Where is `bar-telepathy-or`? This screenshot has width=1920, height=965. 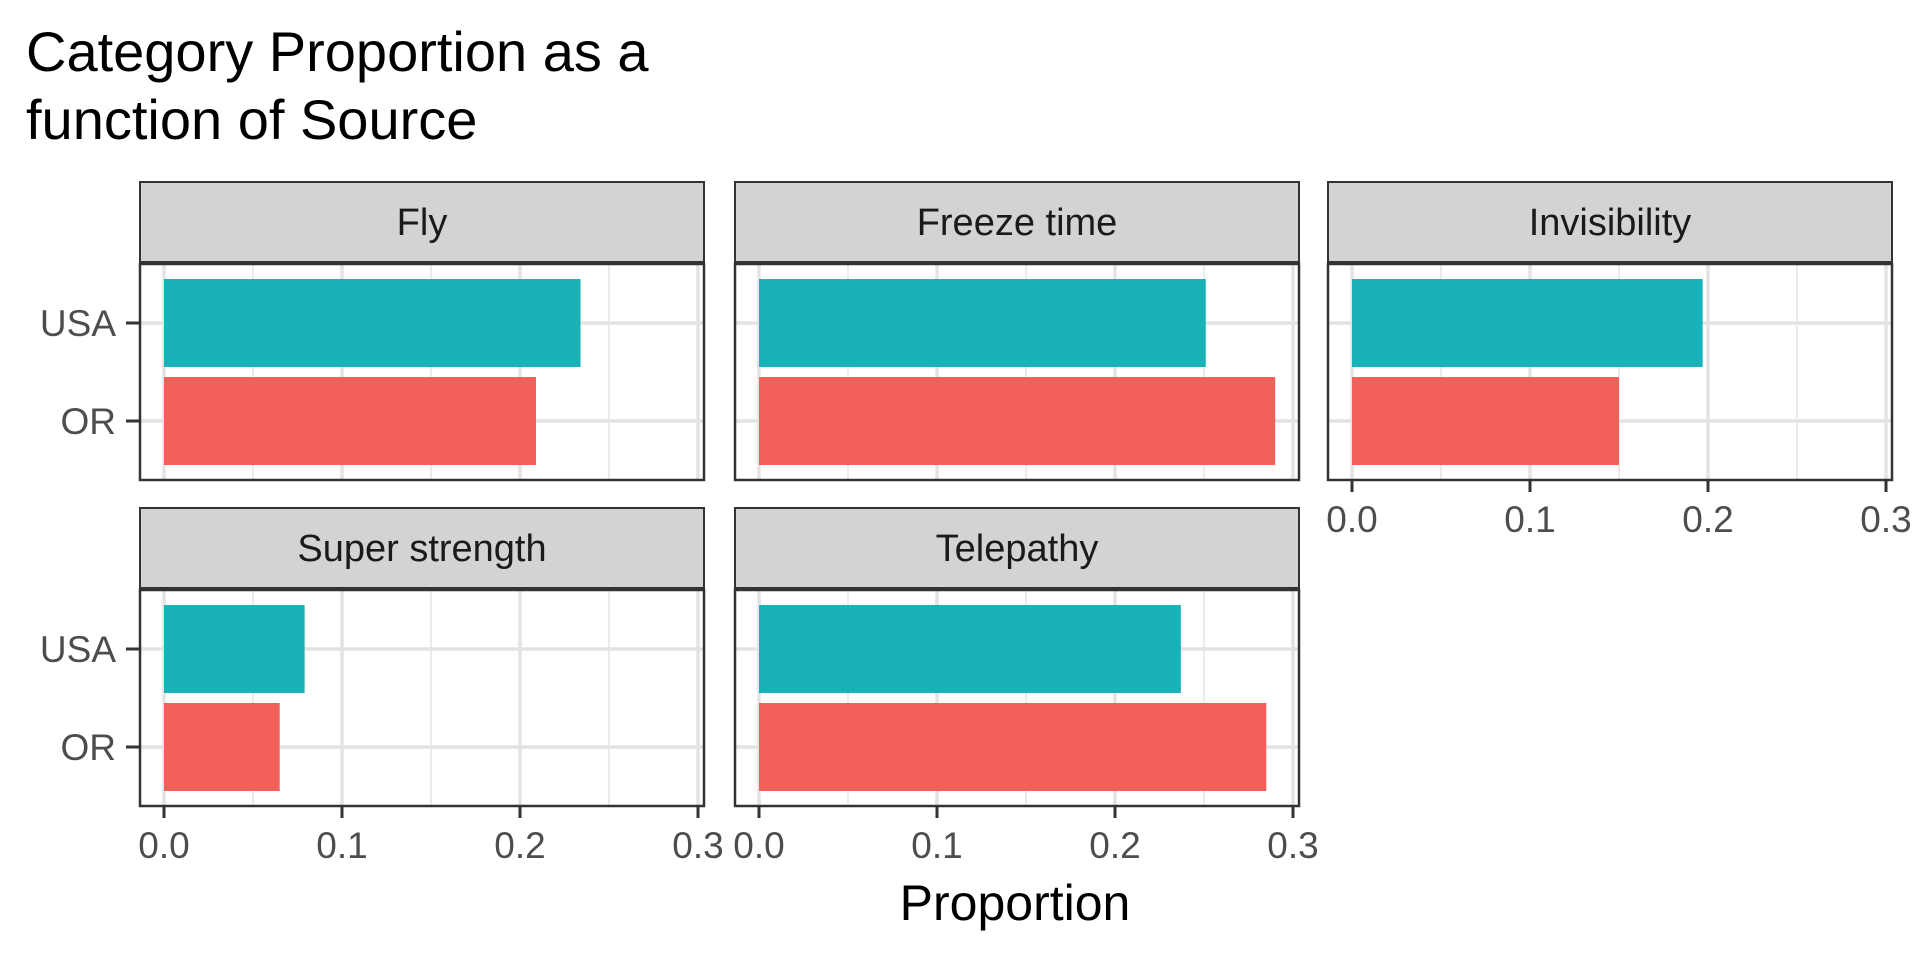 bar-telepathy-or is located at coordinates (1013, 747).